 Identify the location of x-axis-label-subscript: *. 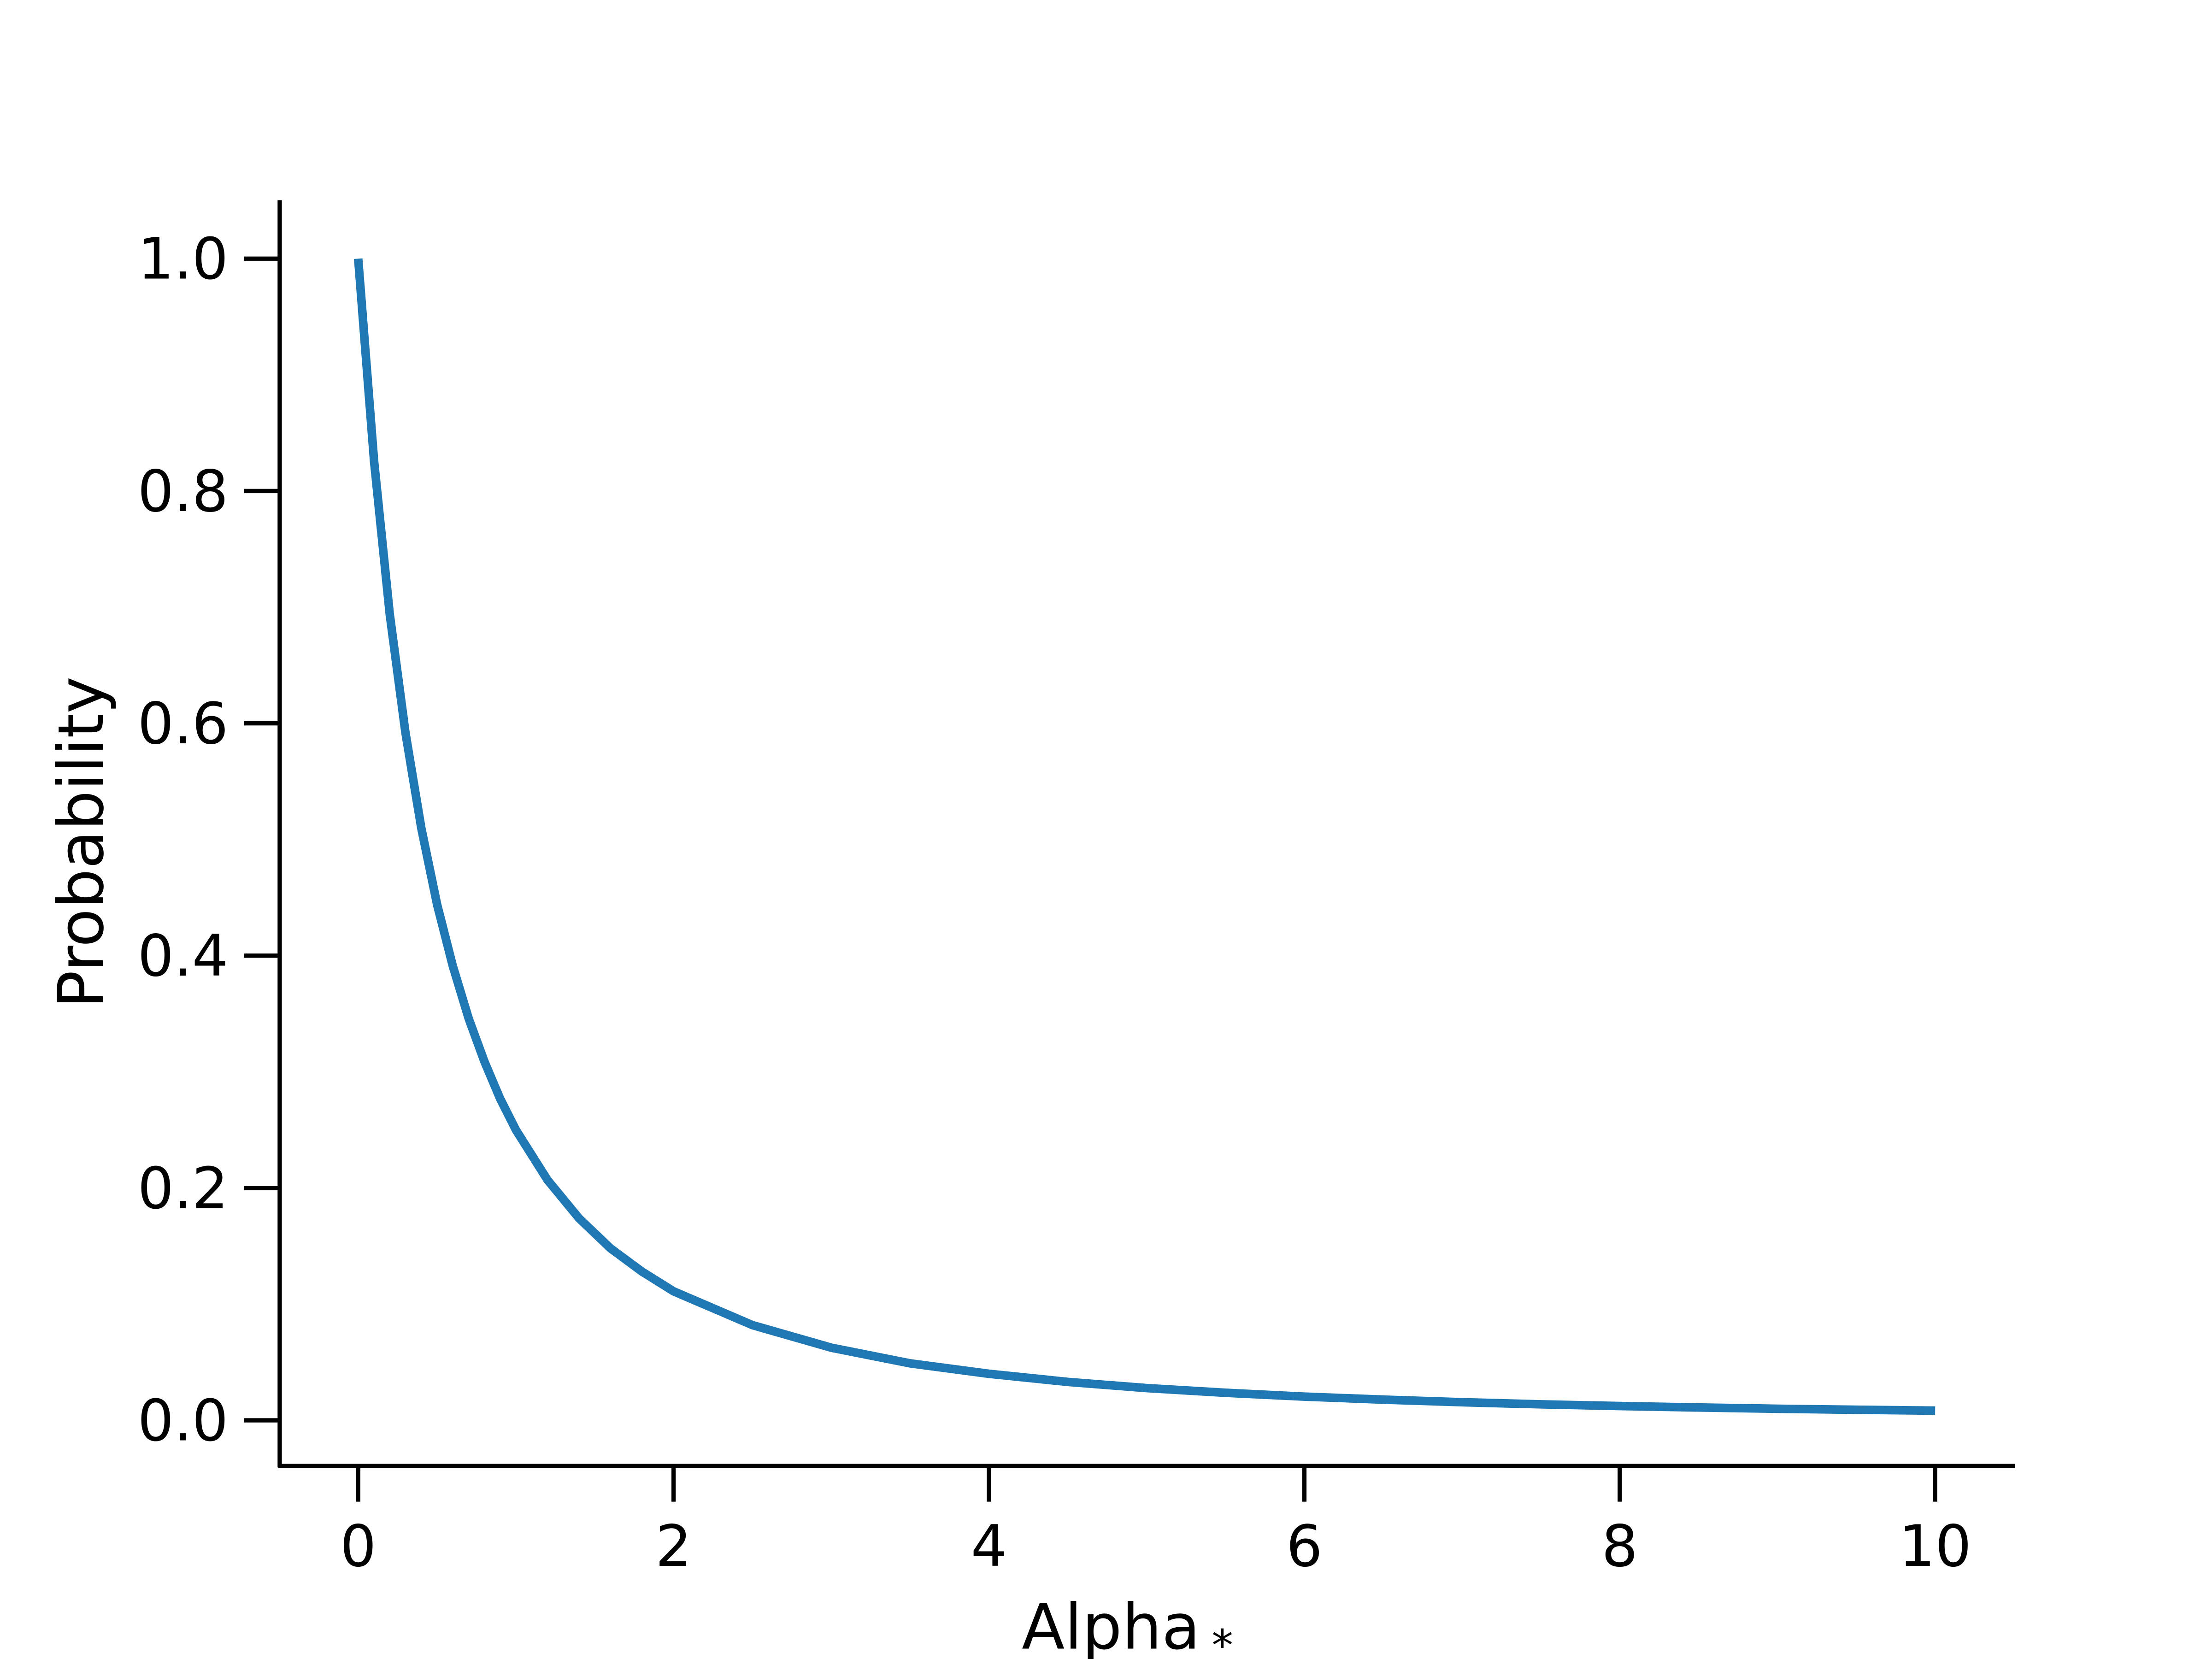
(1222, 1639).